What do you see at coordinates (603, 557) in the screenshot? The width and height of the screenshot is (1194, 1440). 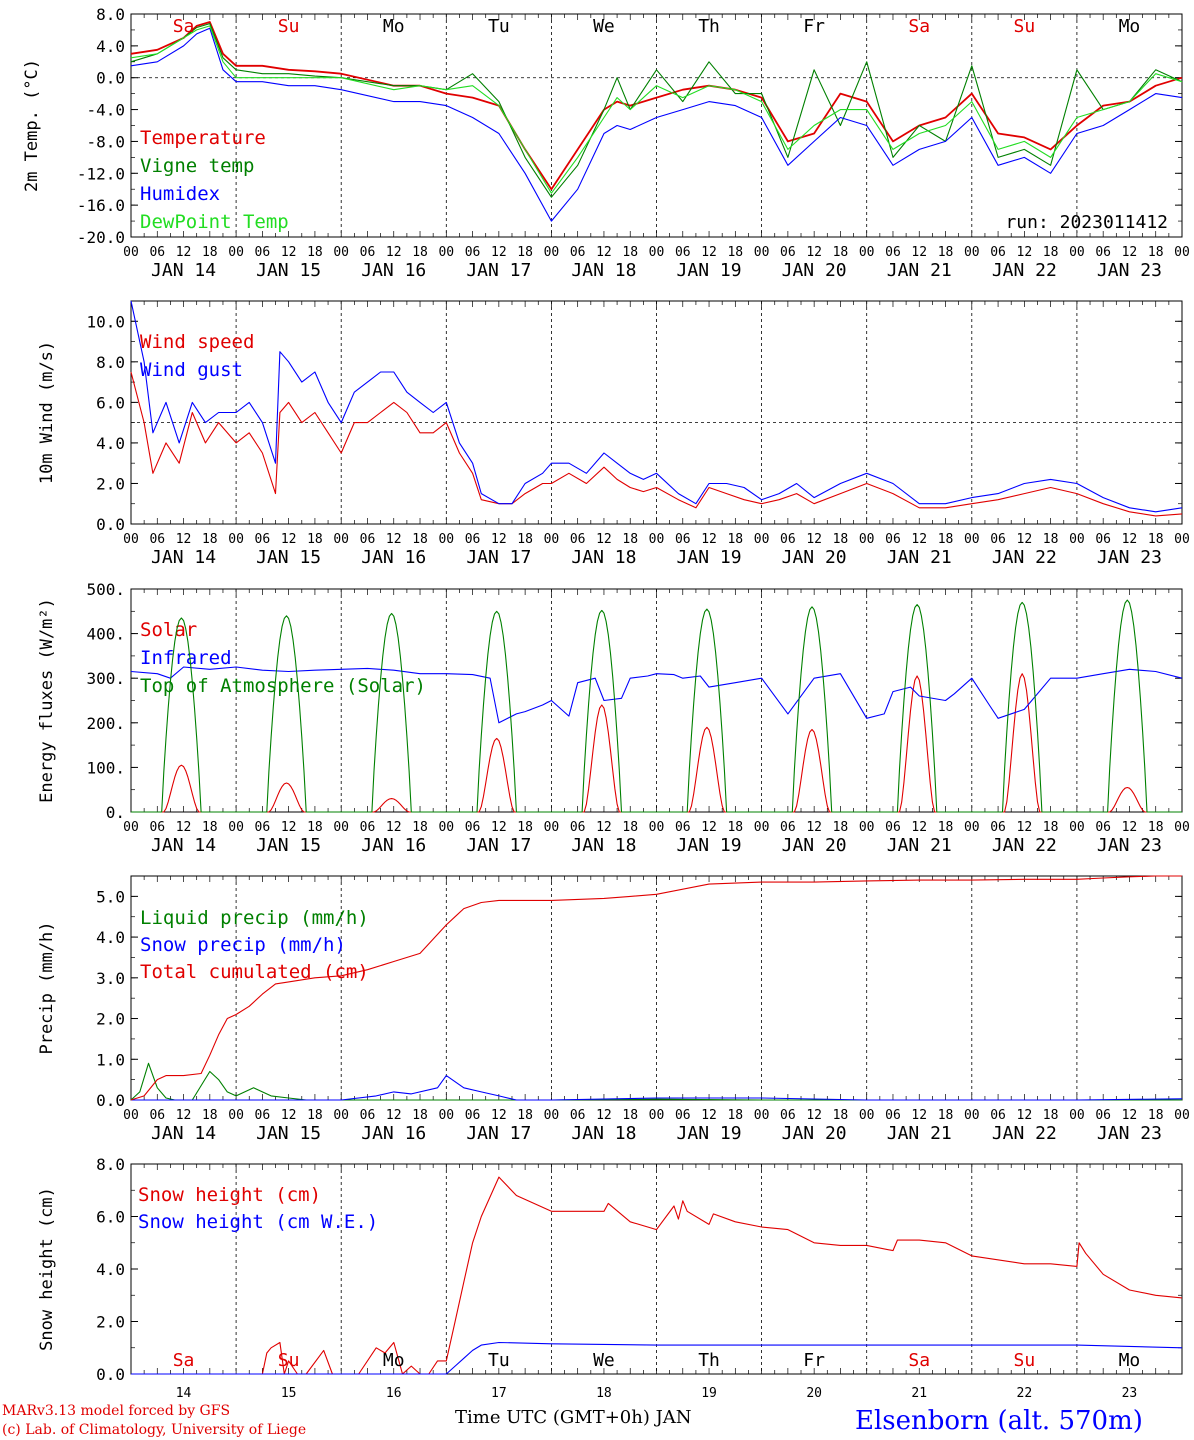 I see `x-date-label: JAN 18` at bounding box center [603, 557].